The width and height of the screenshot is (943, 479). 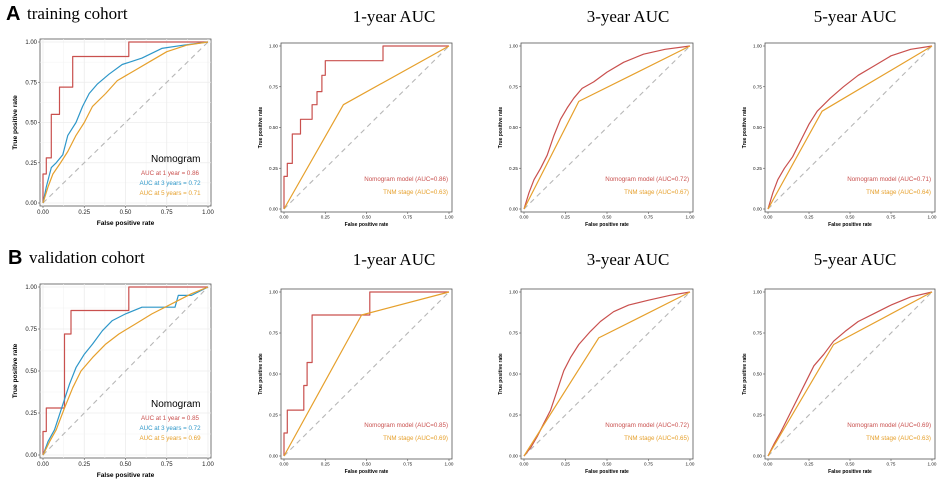 What do you see at coordinates (170, 418) in the screenshot?
I see `legend-entry-red: AUC at 1 year = 0.85` at bounding box center [170, 418].